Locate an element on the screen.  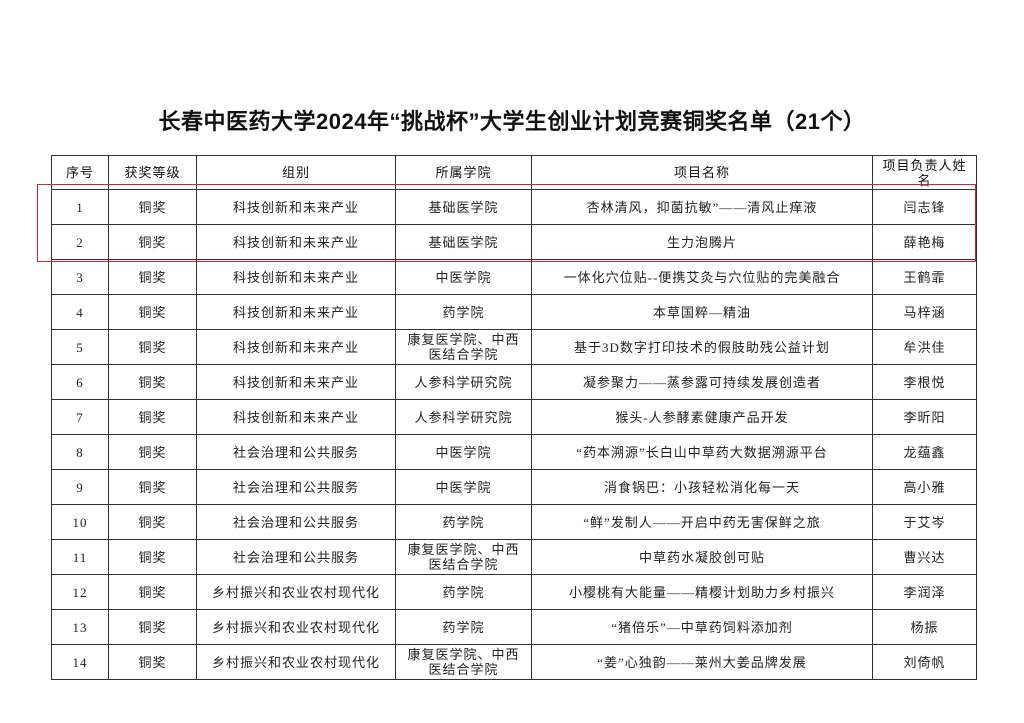
table-row: 9 铜奖 社会治理和公共服务 中医学院 消食锅巴：小孩轻松消化每一天 高小雅 is located at coordinates (514, 487).